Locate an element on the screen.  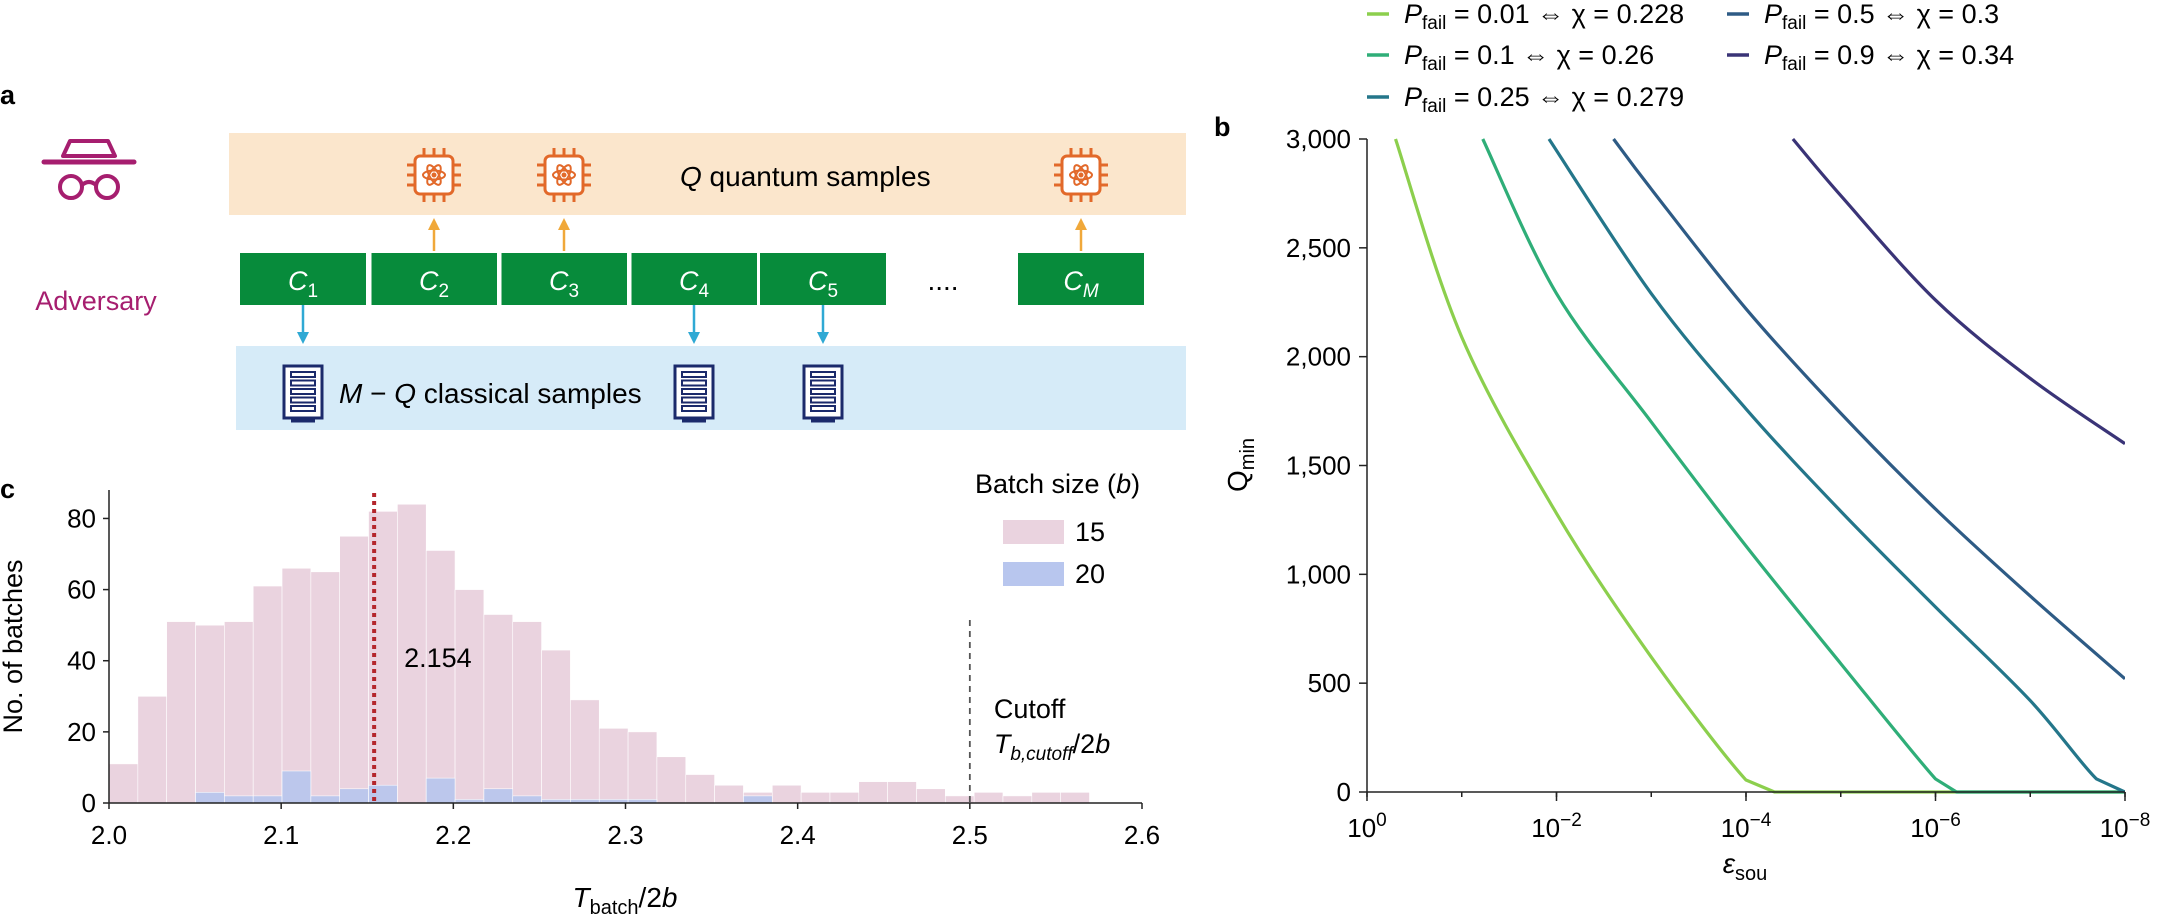
circuit-label: CM is located at coordinates (1081, 284).